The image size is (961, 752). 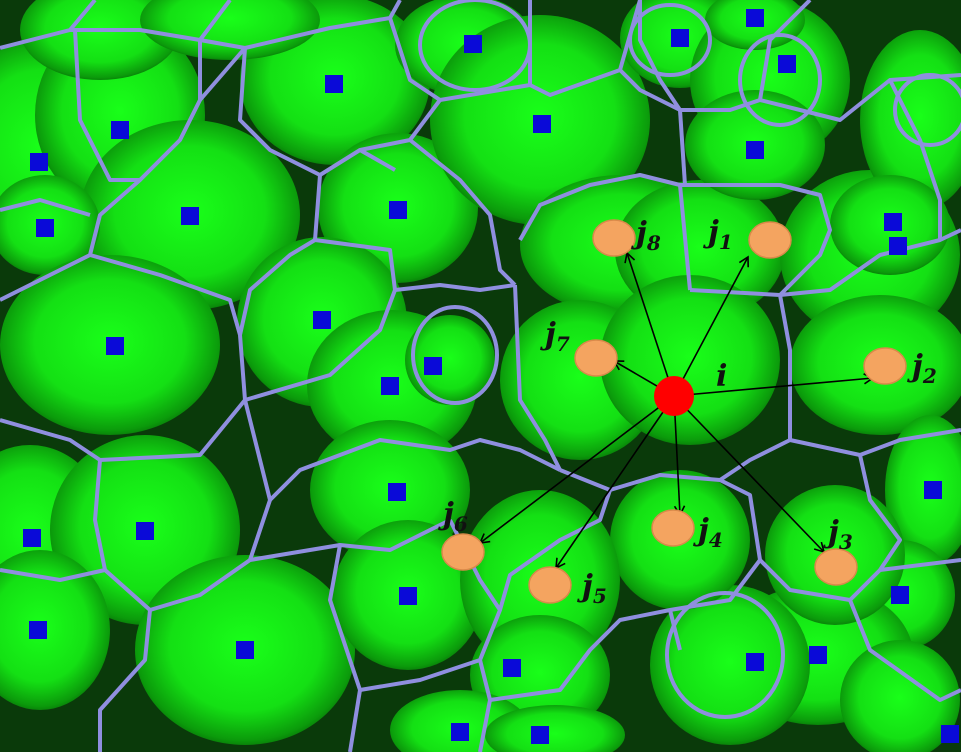 I want to click on arrow-to-j2, so click(x=774, y=385).